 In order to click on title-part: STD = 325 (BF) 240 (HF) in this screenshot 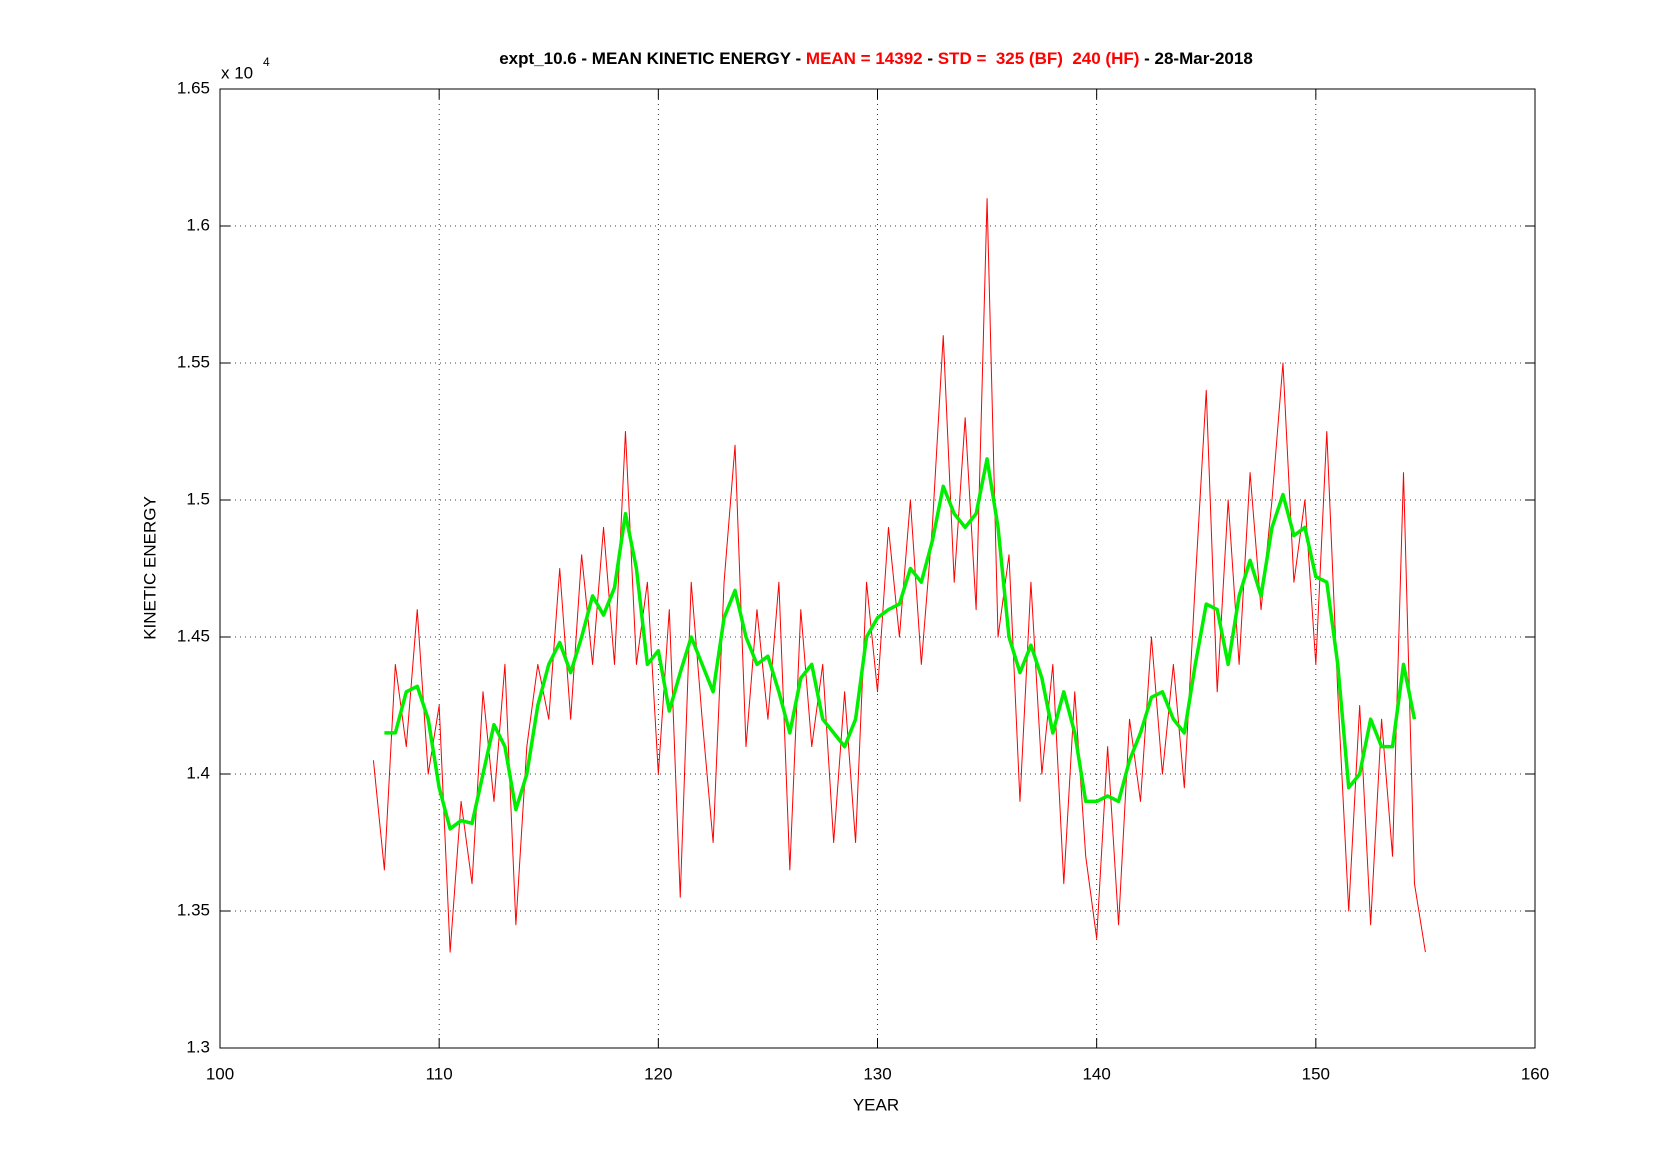, I will do `click(1039, 58)`.